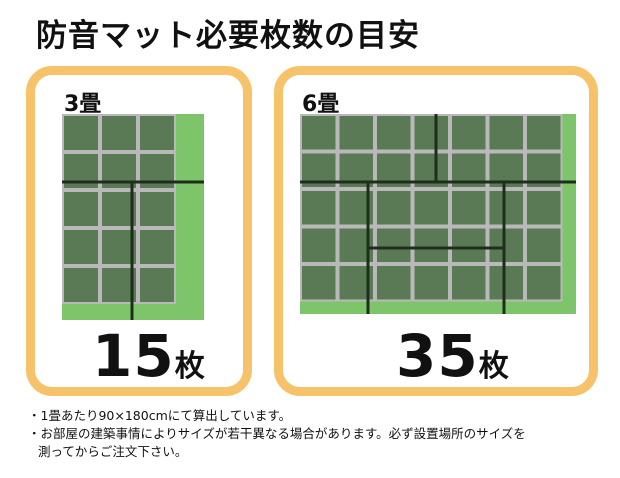 The height and width of the screenshot is (478, 620). Describe the element at coordinates (133, 356) in the screenshot. I see `count-number: 15` at that location.